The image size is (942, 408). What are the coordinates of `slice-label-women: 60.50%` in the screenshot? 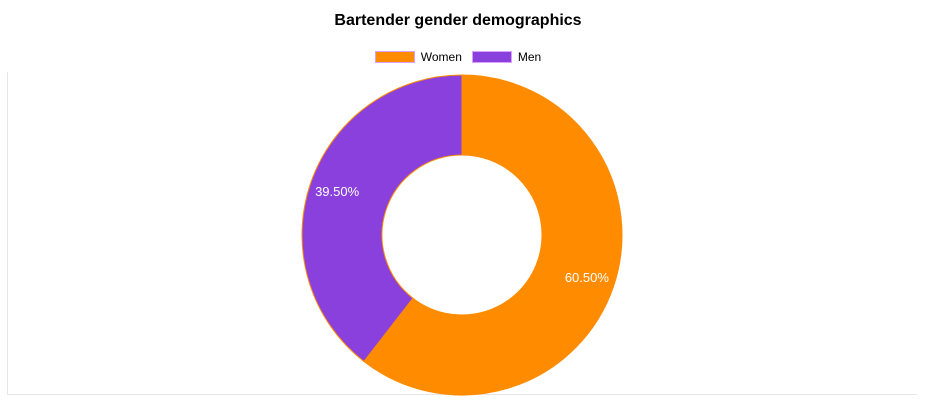 It's located at (587, 277).